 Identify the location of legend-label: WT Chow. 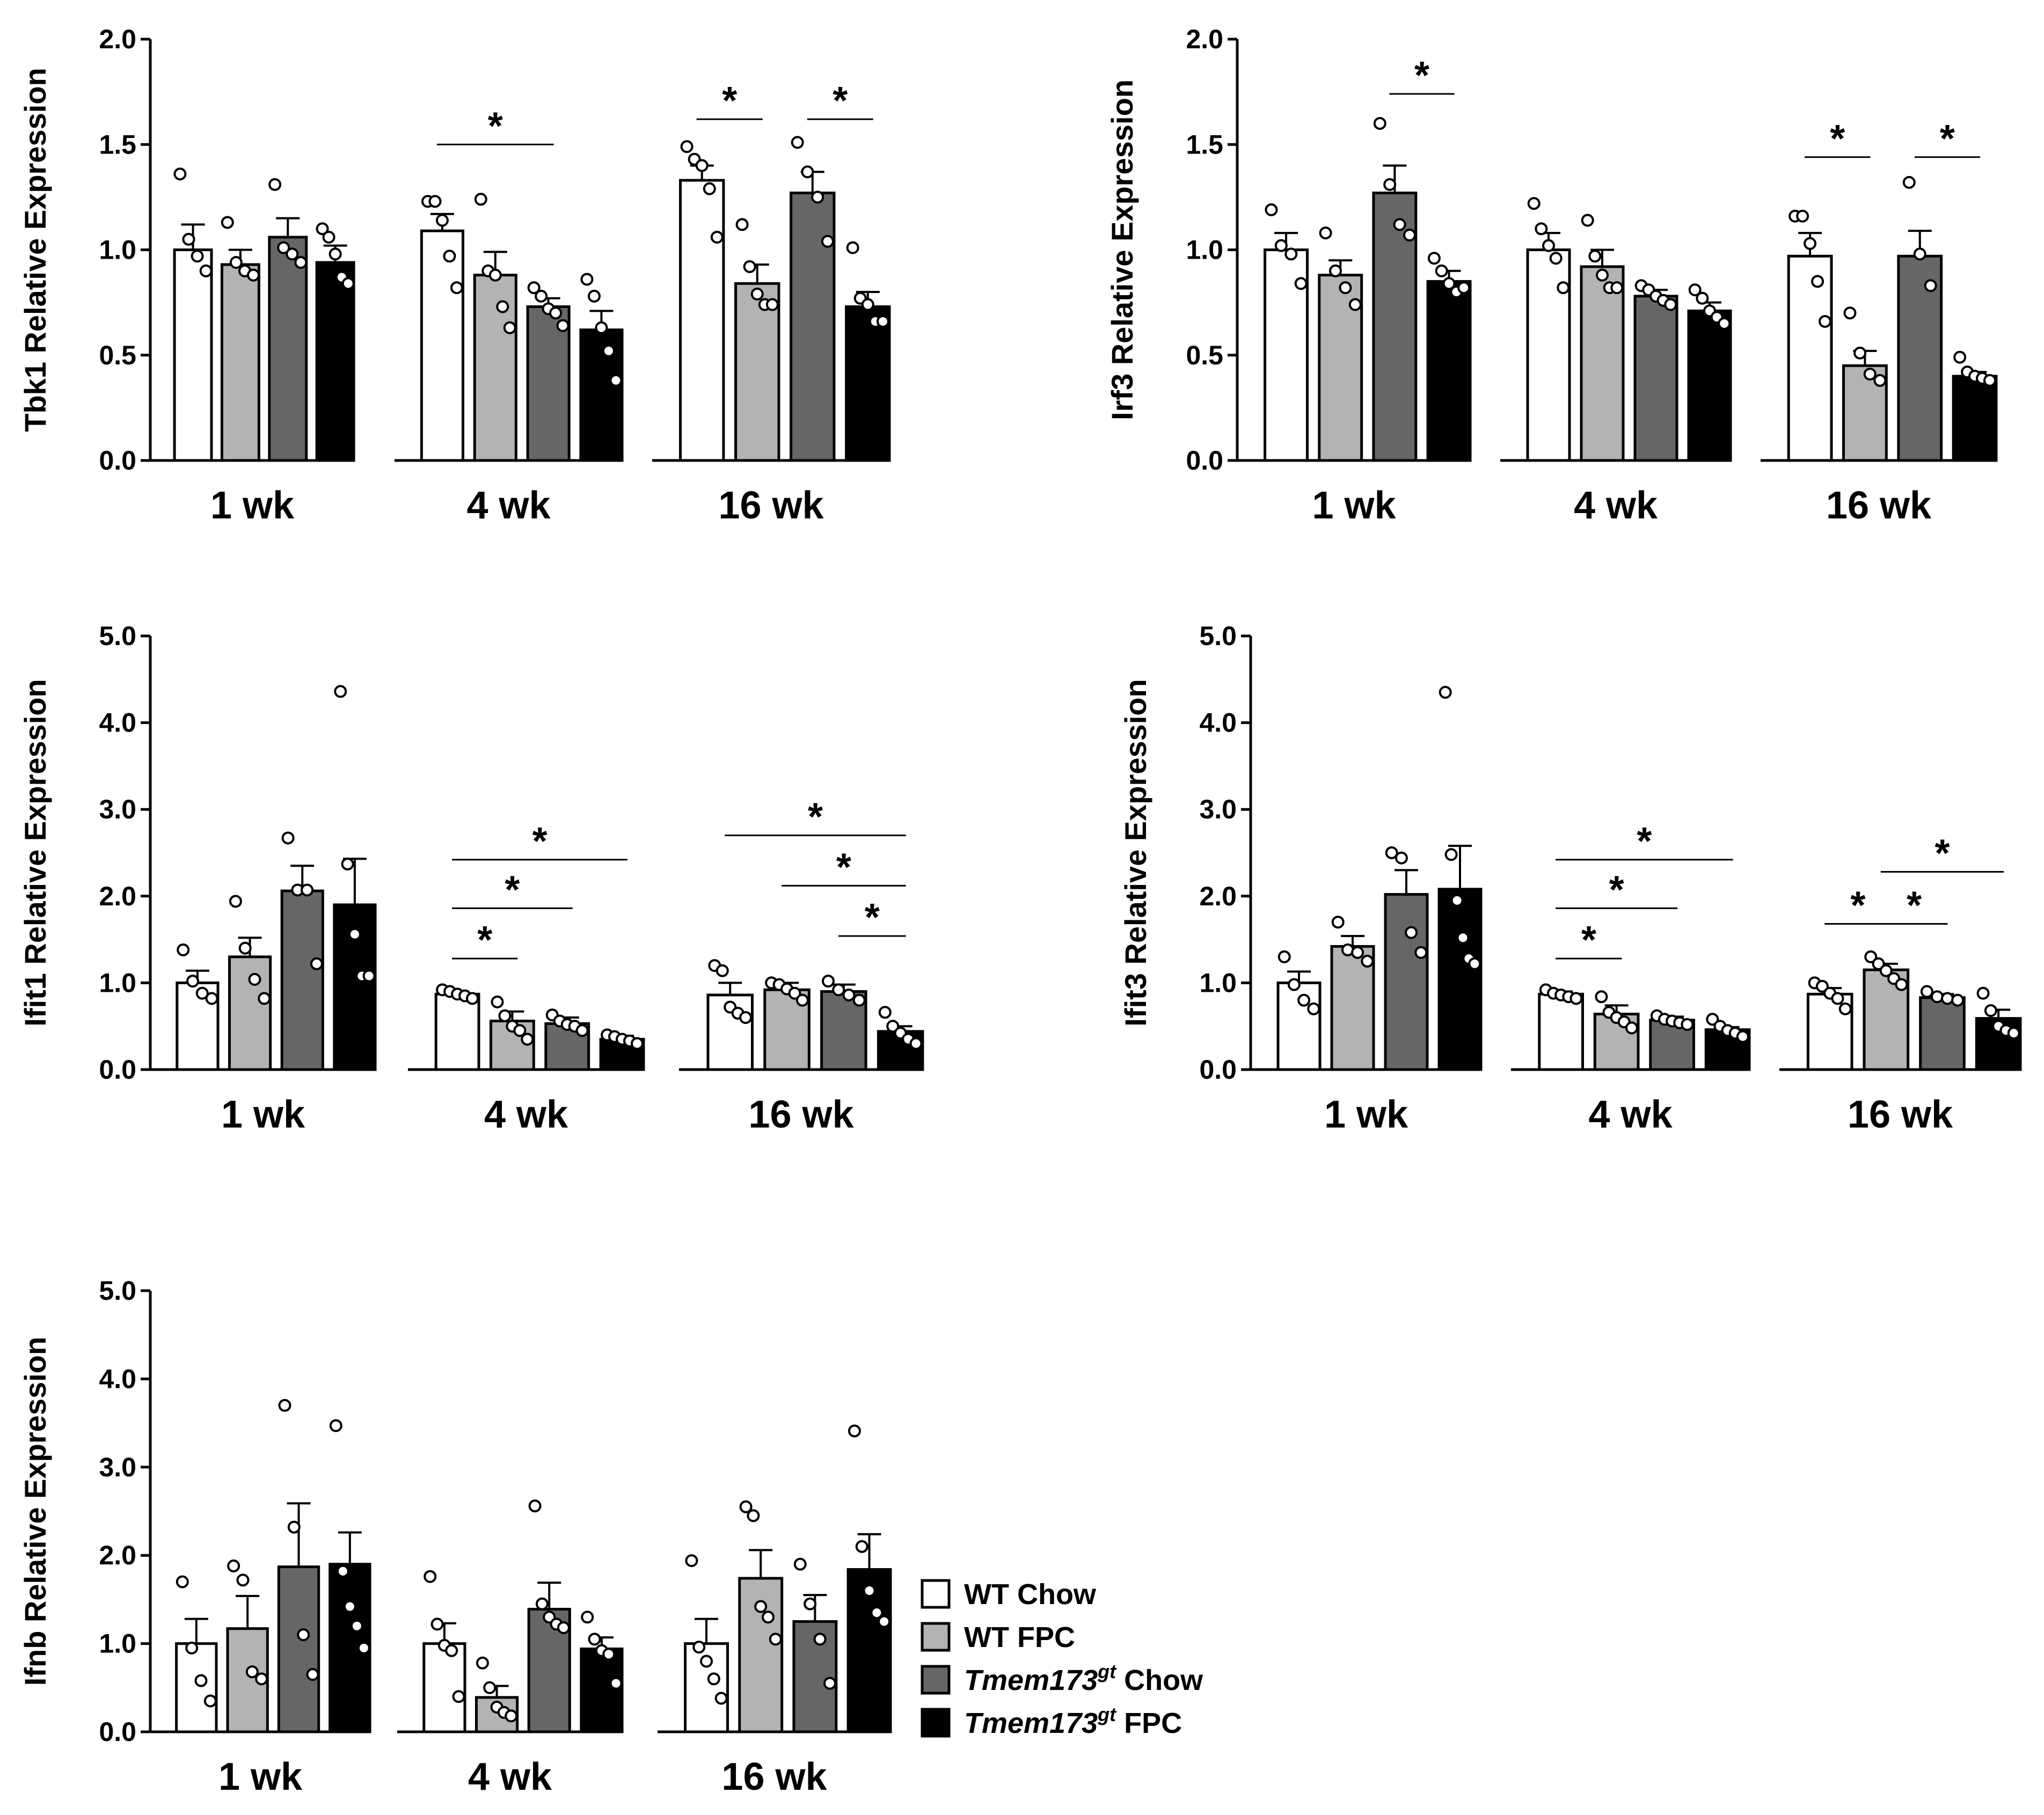
(1030, 1594).